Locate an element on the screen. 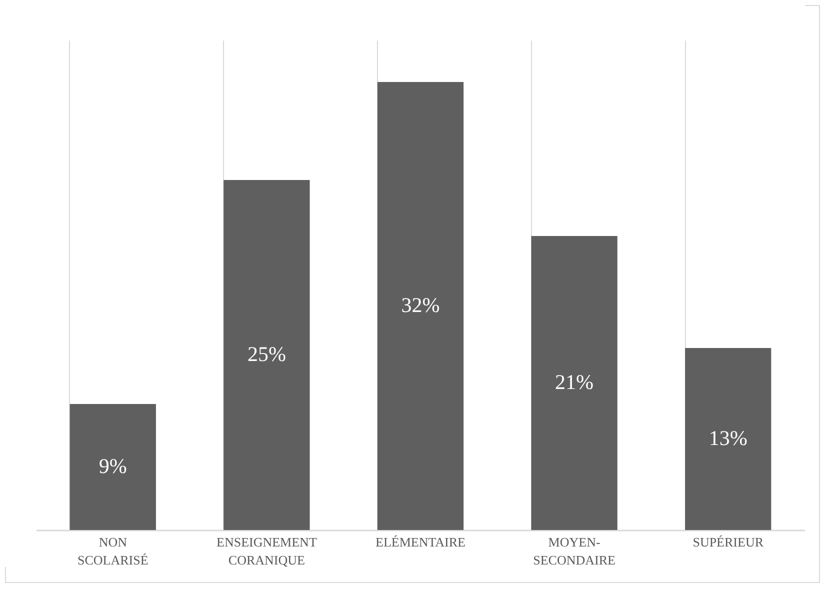 The width and height of the screenshot is (827, 590). x-tick-label: ENSEIGNEMENT CORANIQUE is located at coordinates (266, 551).